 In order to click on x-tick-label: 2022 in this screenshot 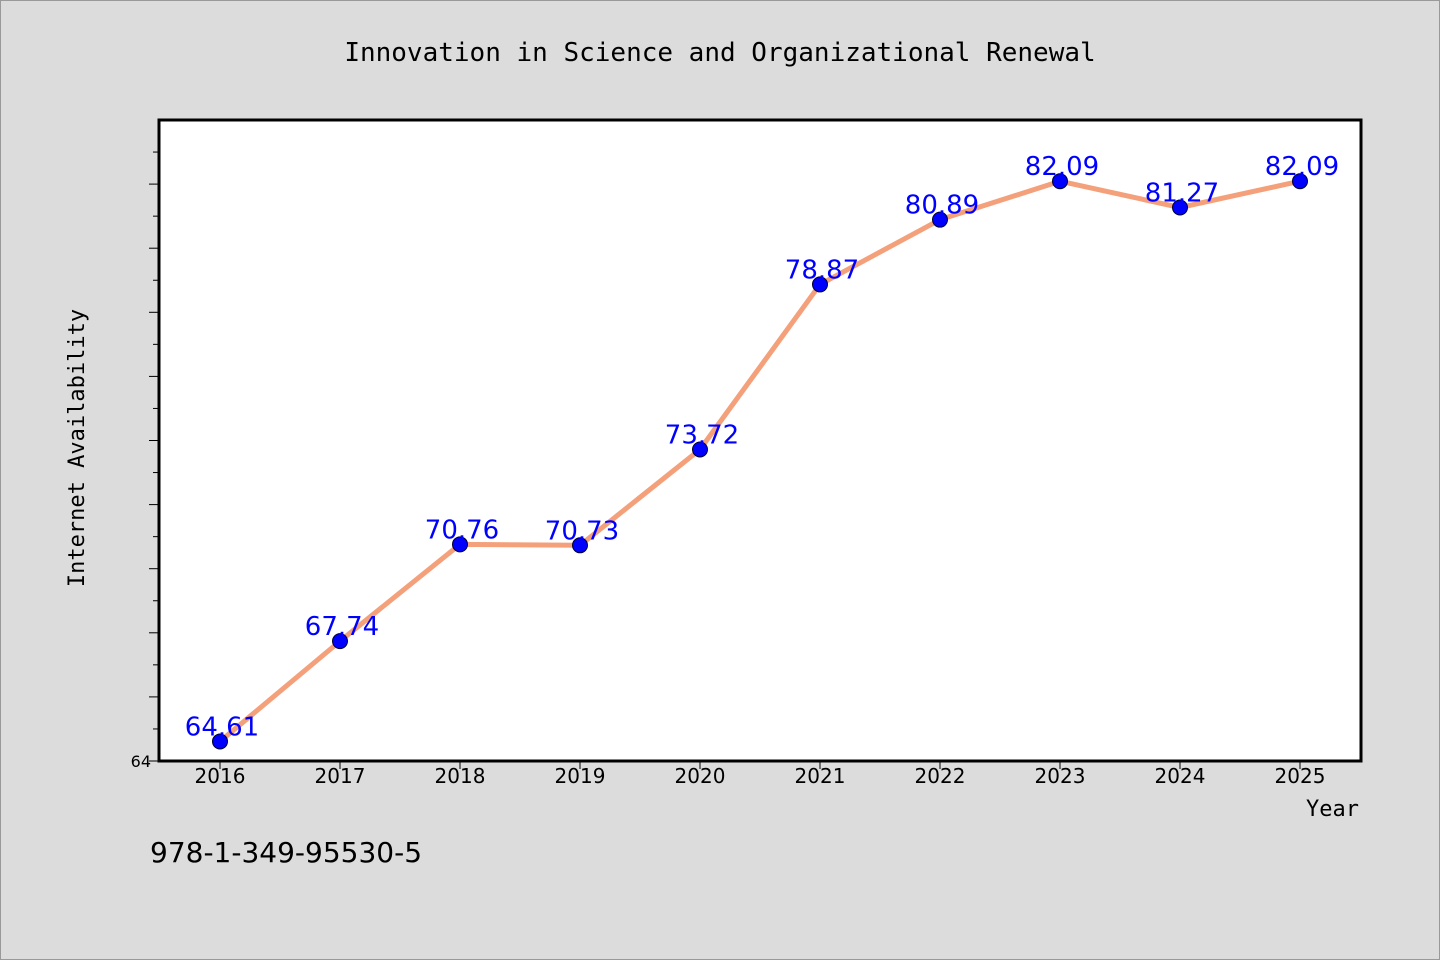, I will do `click(940, 776)`.